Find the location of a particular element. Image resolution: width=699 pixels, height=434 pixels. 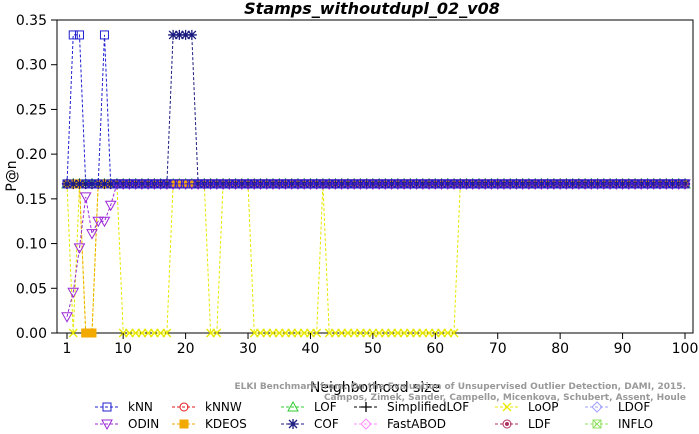

y-tick-label: 0.20 is located at coordinates (31, 155).